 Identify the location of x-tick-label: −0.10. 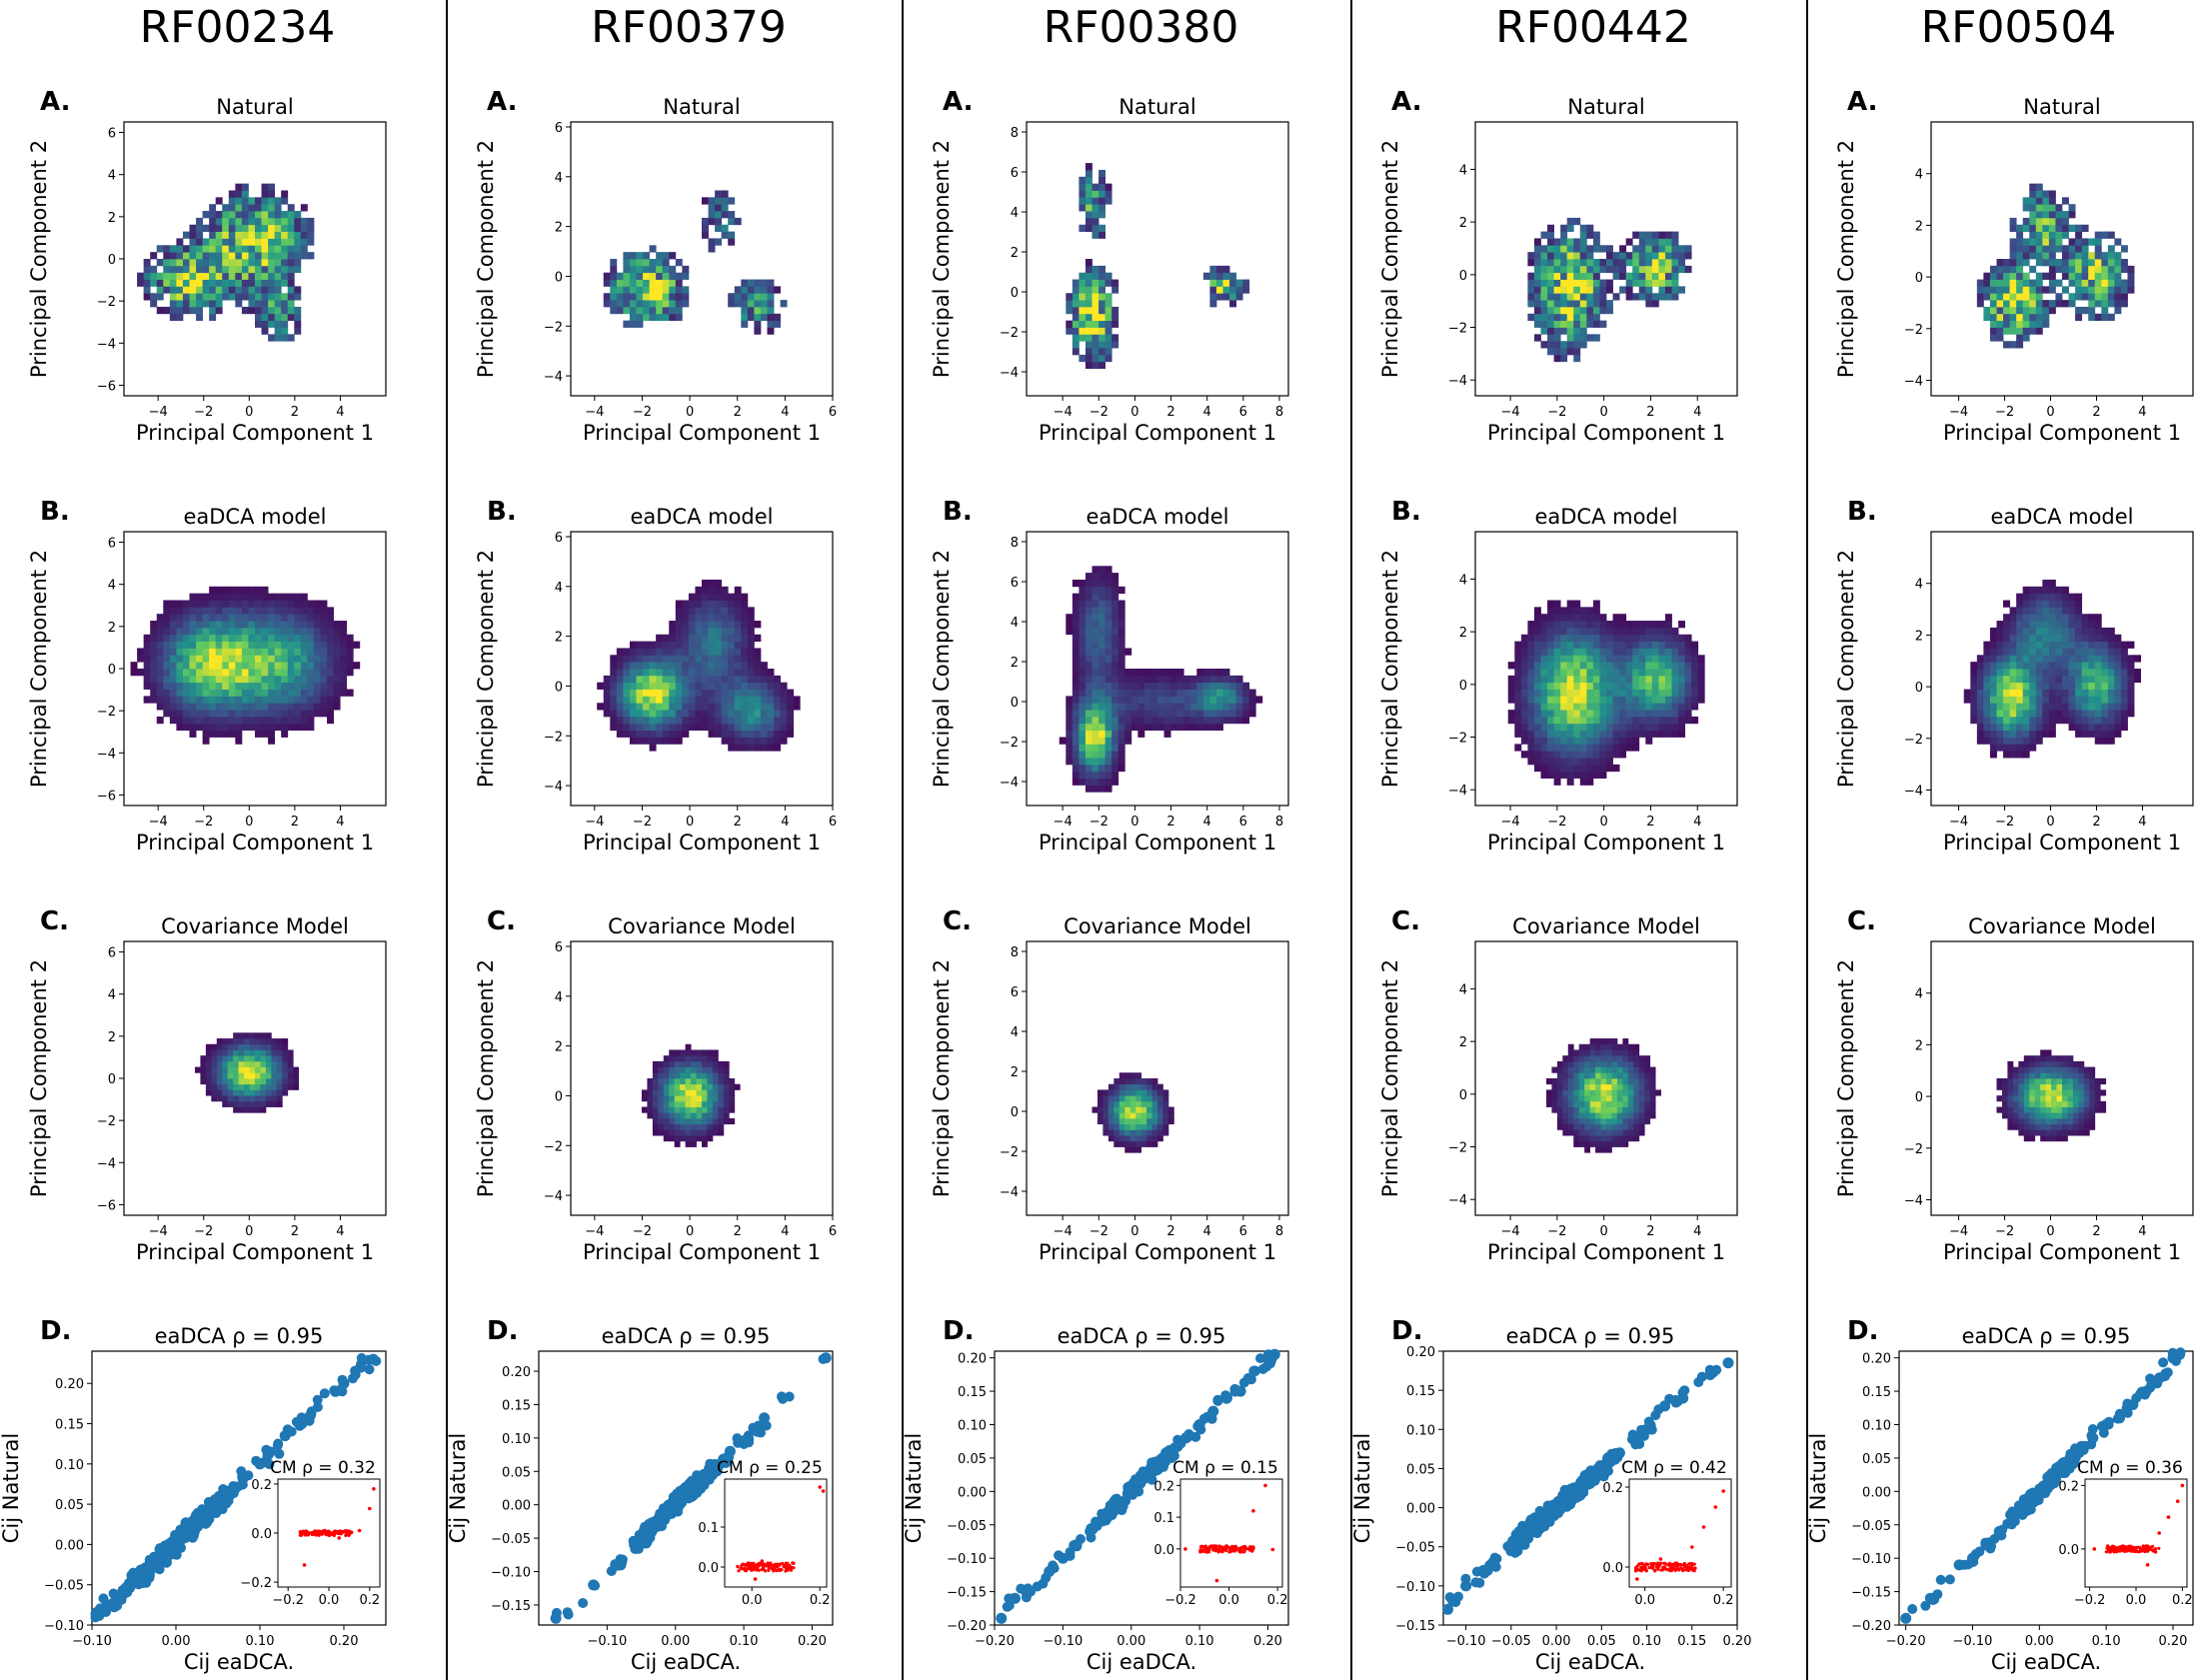
(1973, 1642).